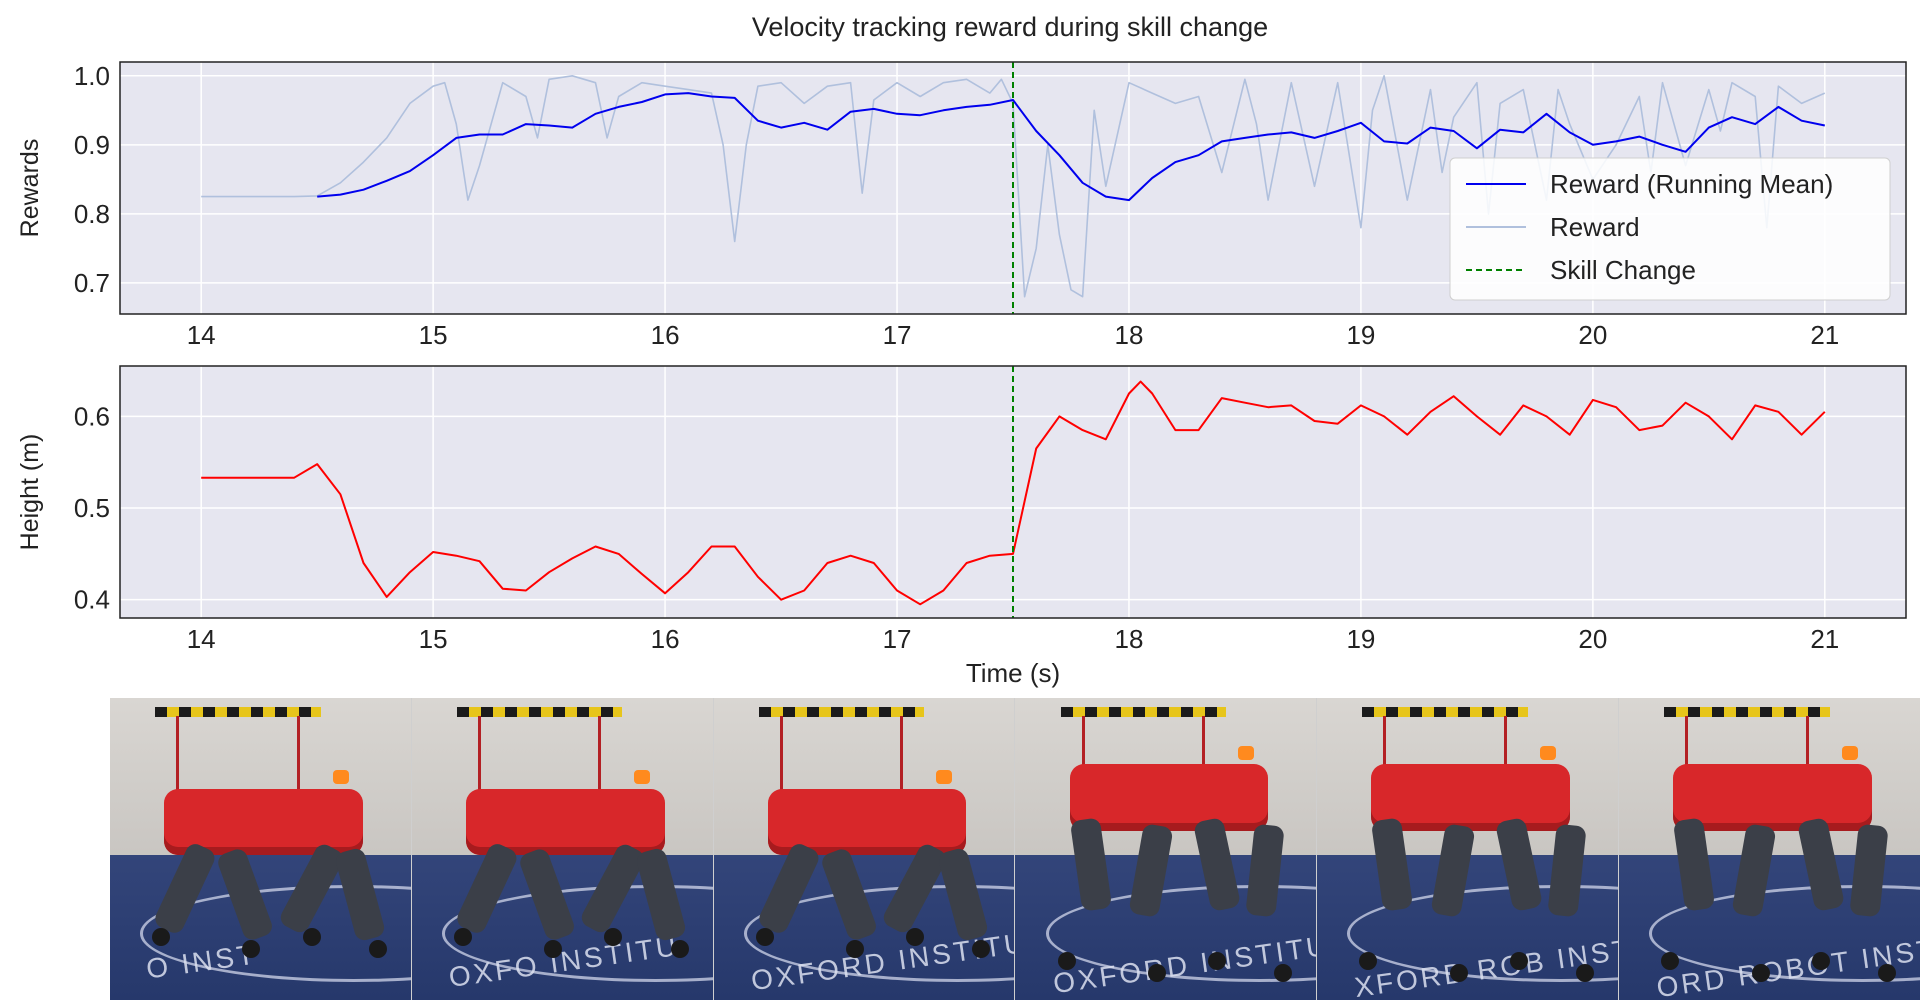 This screenshot has height=1006, width=1920. What do you see at coordinates (1623, 270) in the screenshot?
I see `legend-label-2: Skill Change` at bounding box center [1623, 270].